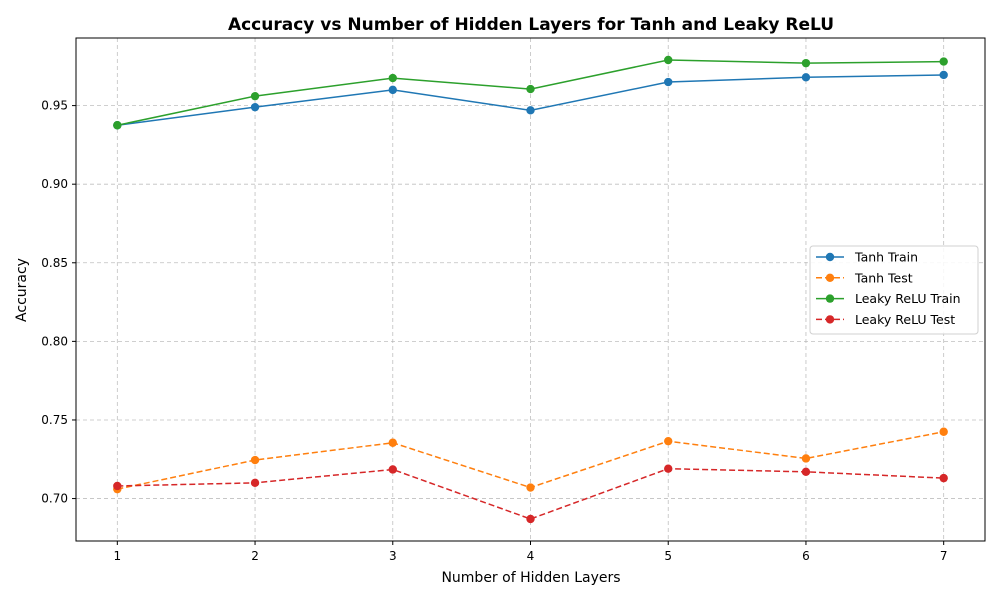  I want to click on legend-label: Tanh Train, so click(886, 257).